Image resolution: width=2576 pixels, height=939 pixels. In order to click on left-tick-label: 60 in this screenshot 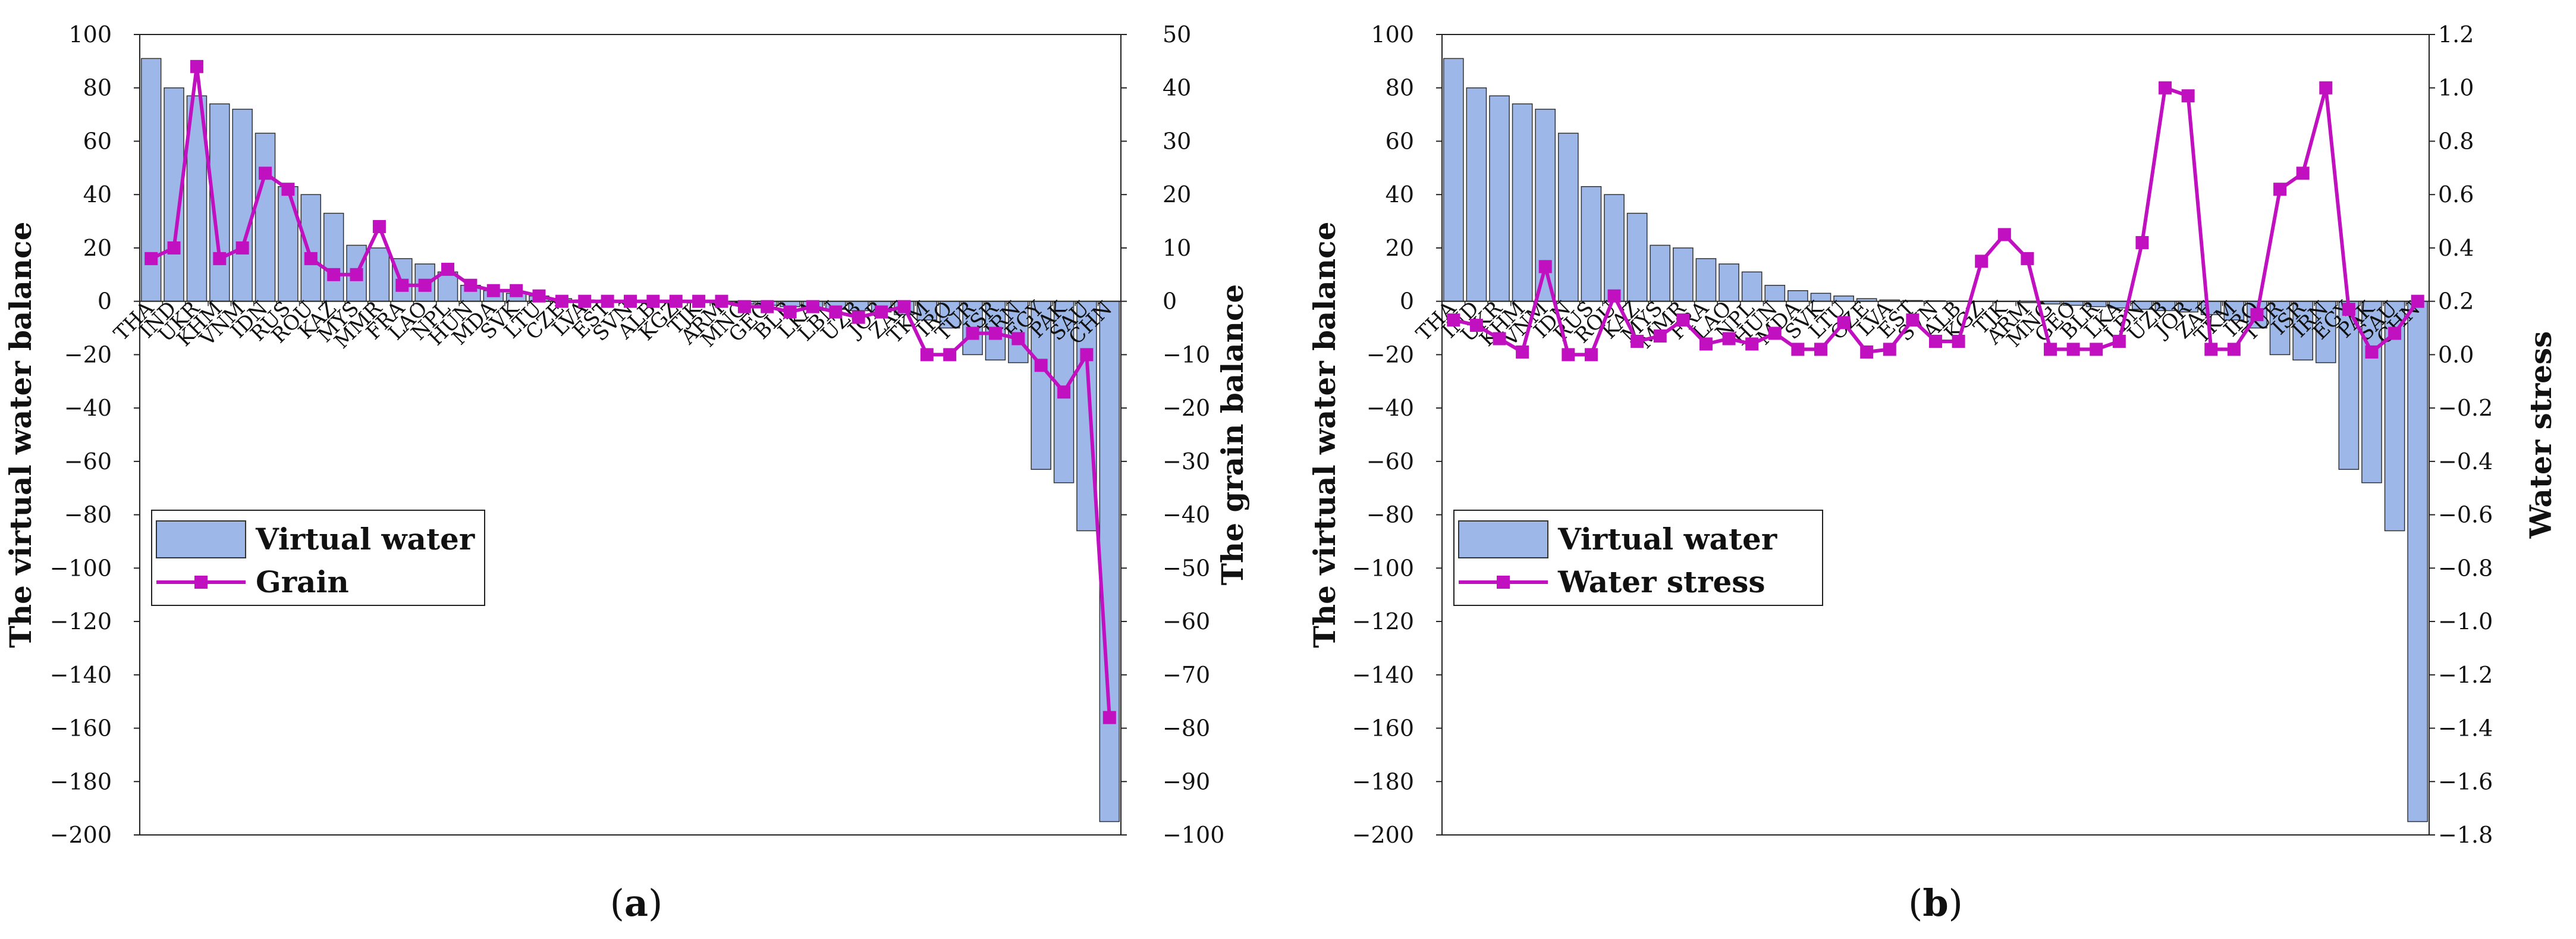, I will do `click(1400, 141)`.